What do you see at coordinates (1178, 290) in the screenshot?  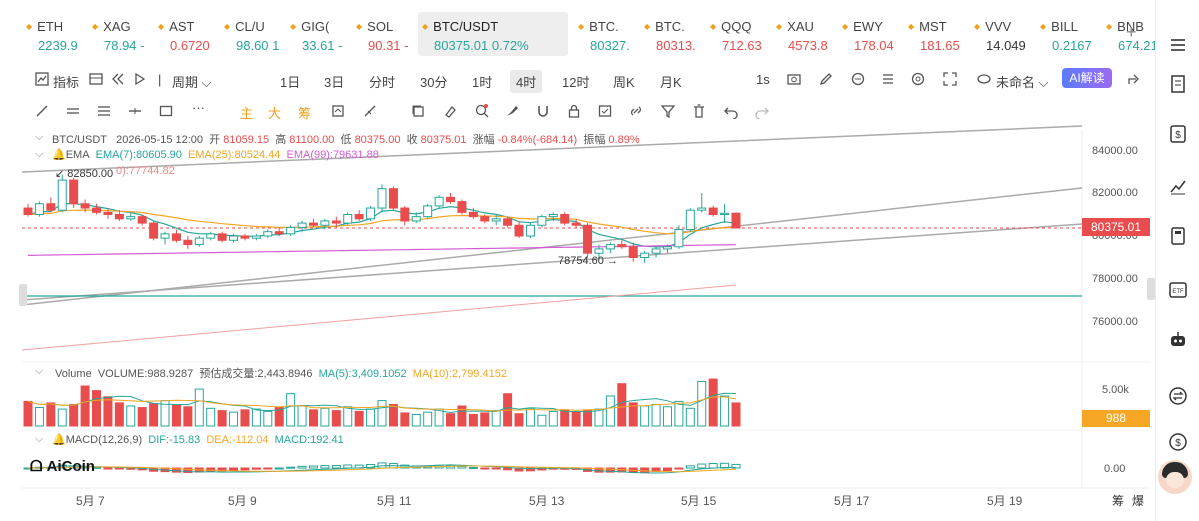 I see `etf-icon: ETF` at bounding box center [1178, 290].